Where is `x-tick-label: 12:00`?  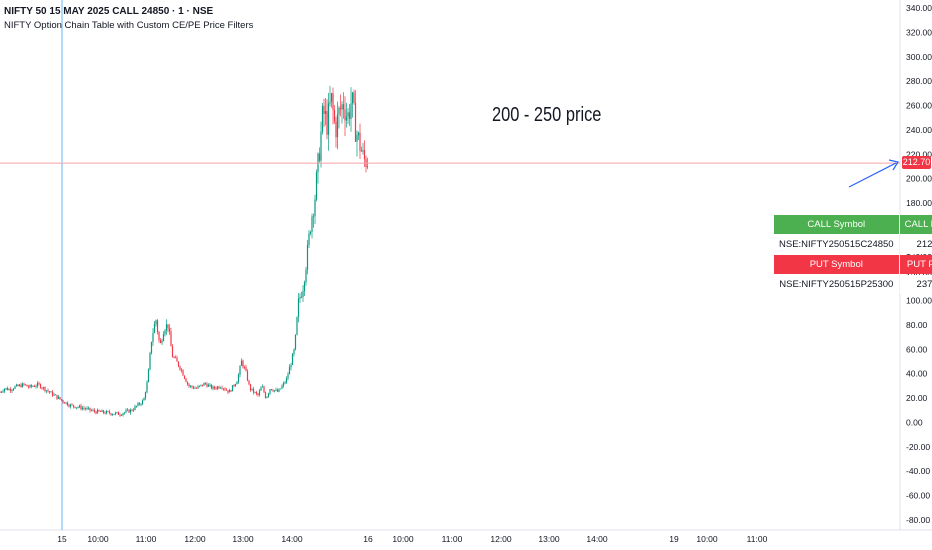
x-tick-label: 12:00 is located at coordinates (501, 539).